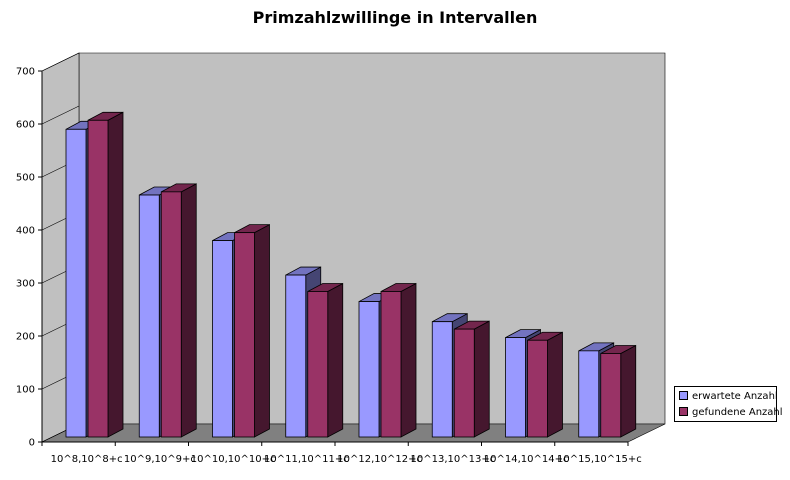 Image resolution: width=790 pixels, height=480 pixels. I want to click on chart-legend: erwartete Anzahl gefundene Anzahl, so click(728, 404).